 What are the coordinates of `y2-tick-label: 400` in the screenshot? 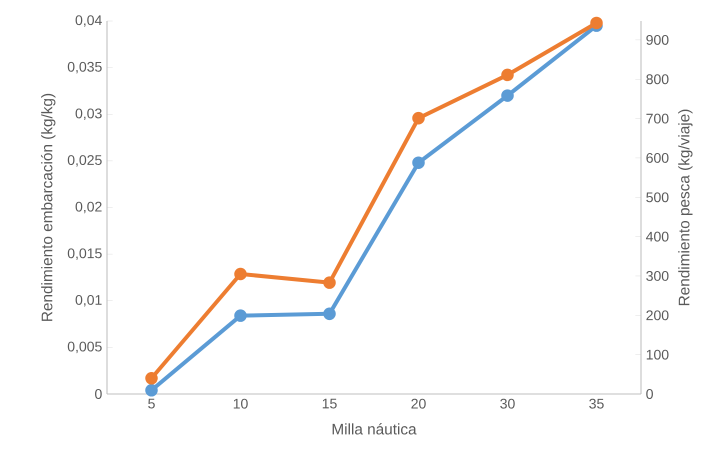 It's located at (657, 237).